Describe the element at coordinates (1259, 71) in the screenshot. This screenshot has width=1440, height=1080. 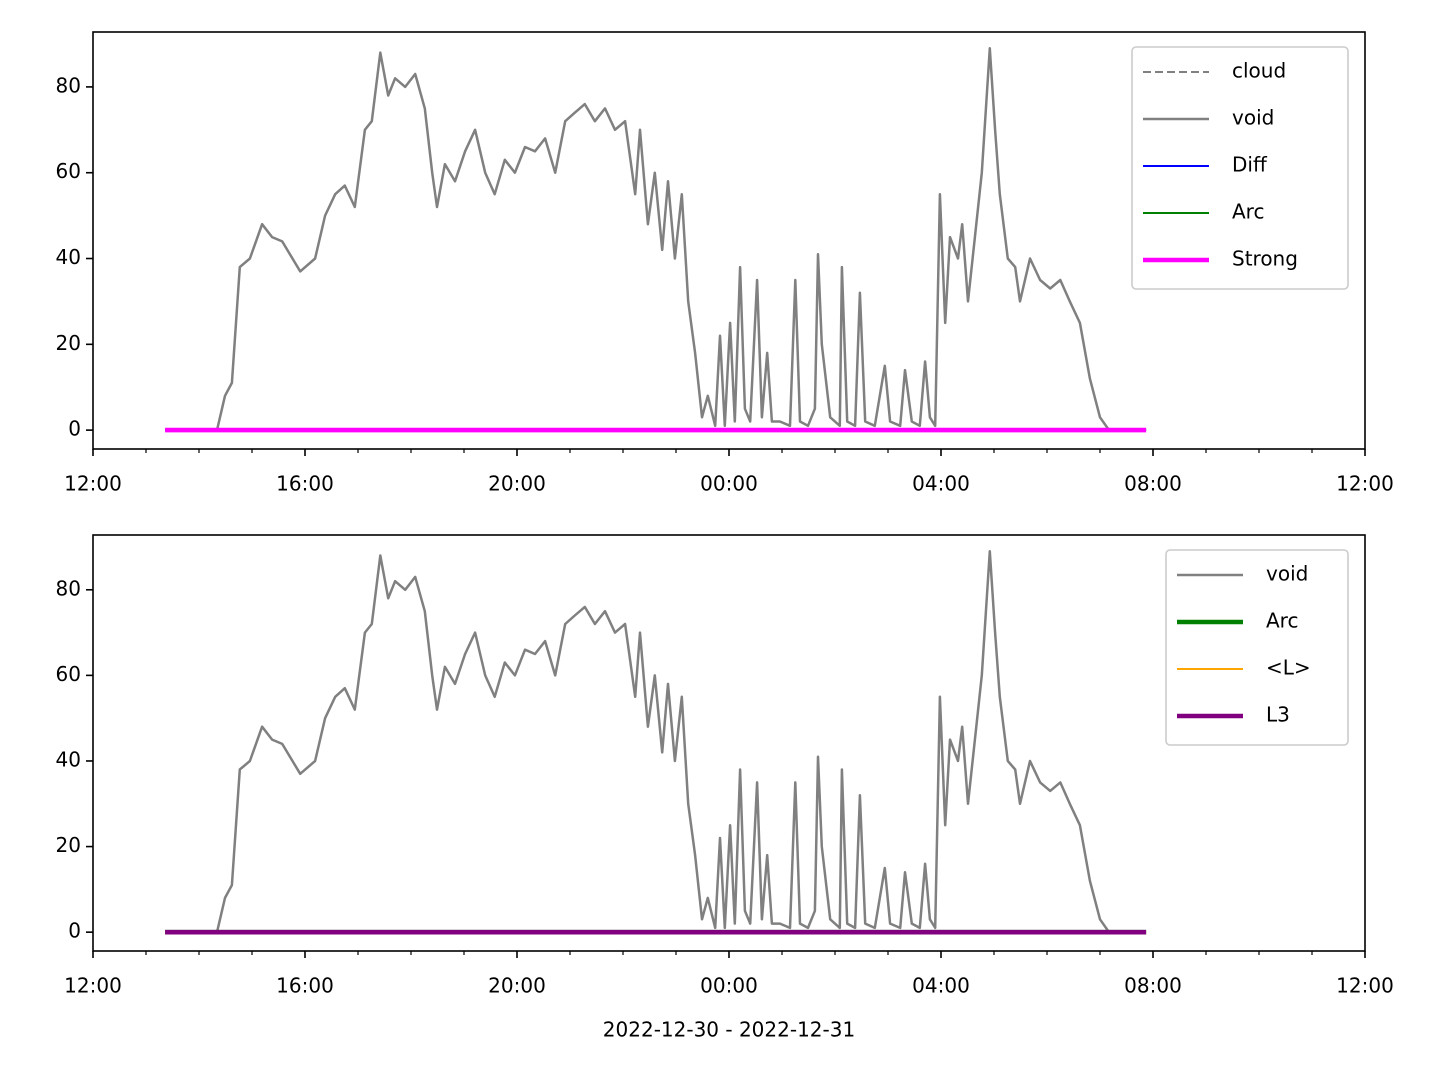
I see `legend-label: cloud` at that location.